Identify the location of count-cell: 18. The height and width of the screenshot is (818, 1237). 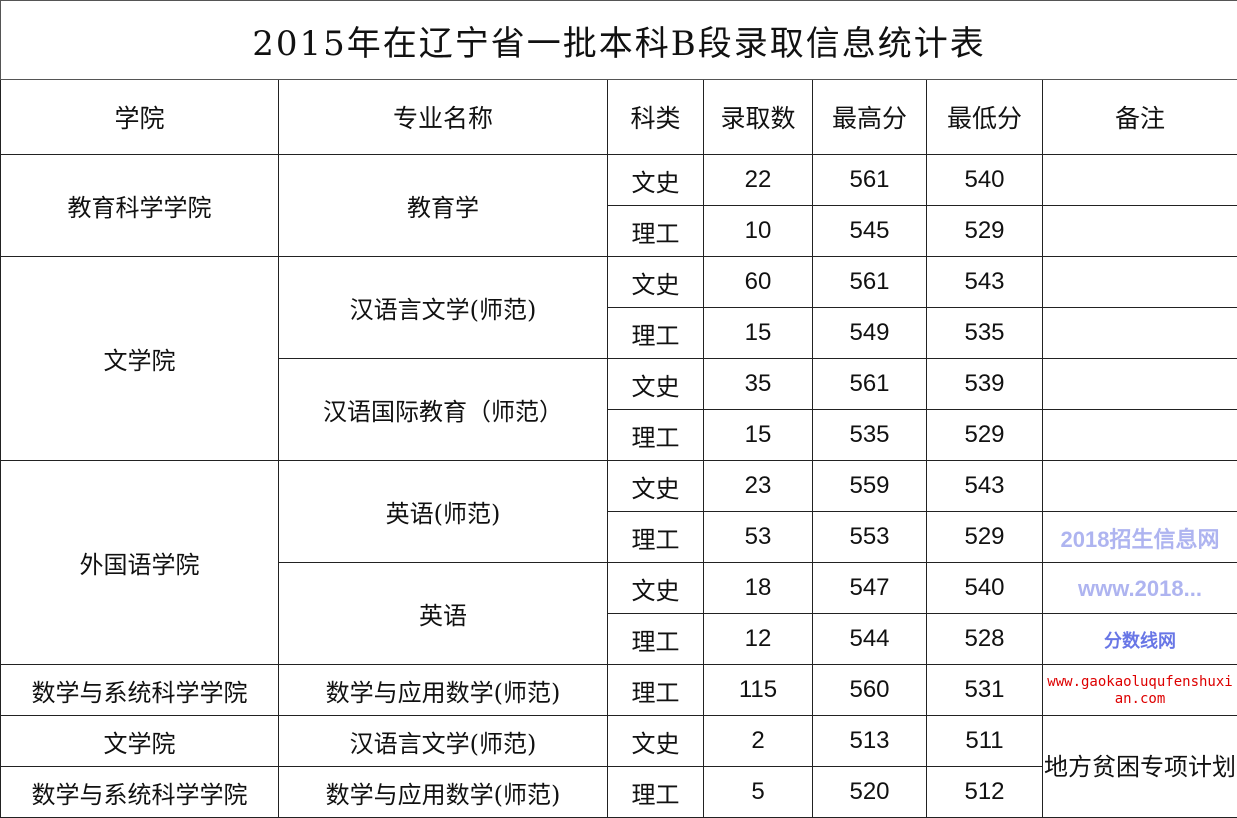
(758, 588).